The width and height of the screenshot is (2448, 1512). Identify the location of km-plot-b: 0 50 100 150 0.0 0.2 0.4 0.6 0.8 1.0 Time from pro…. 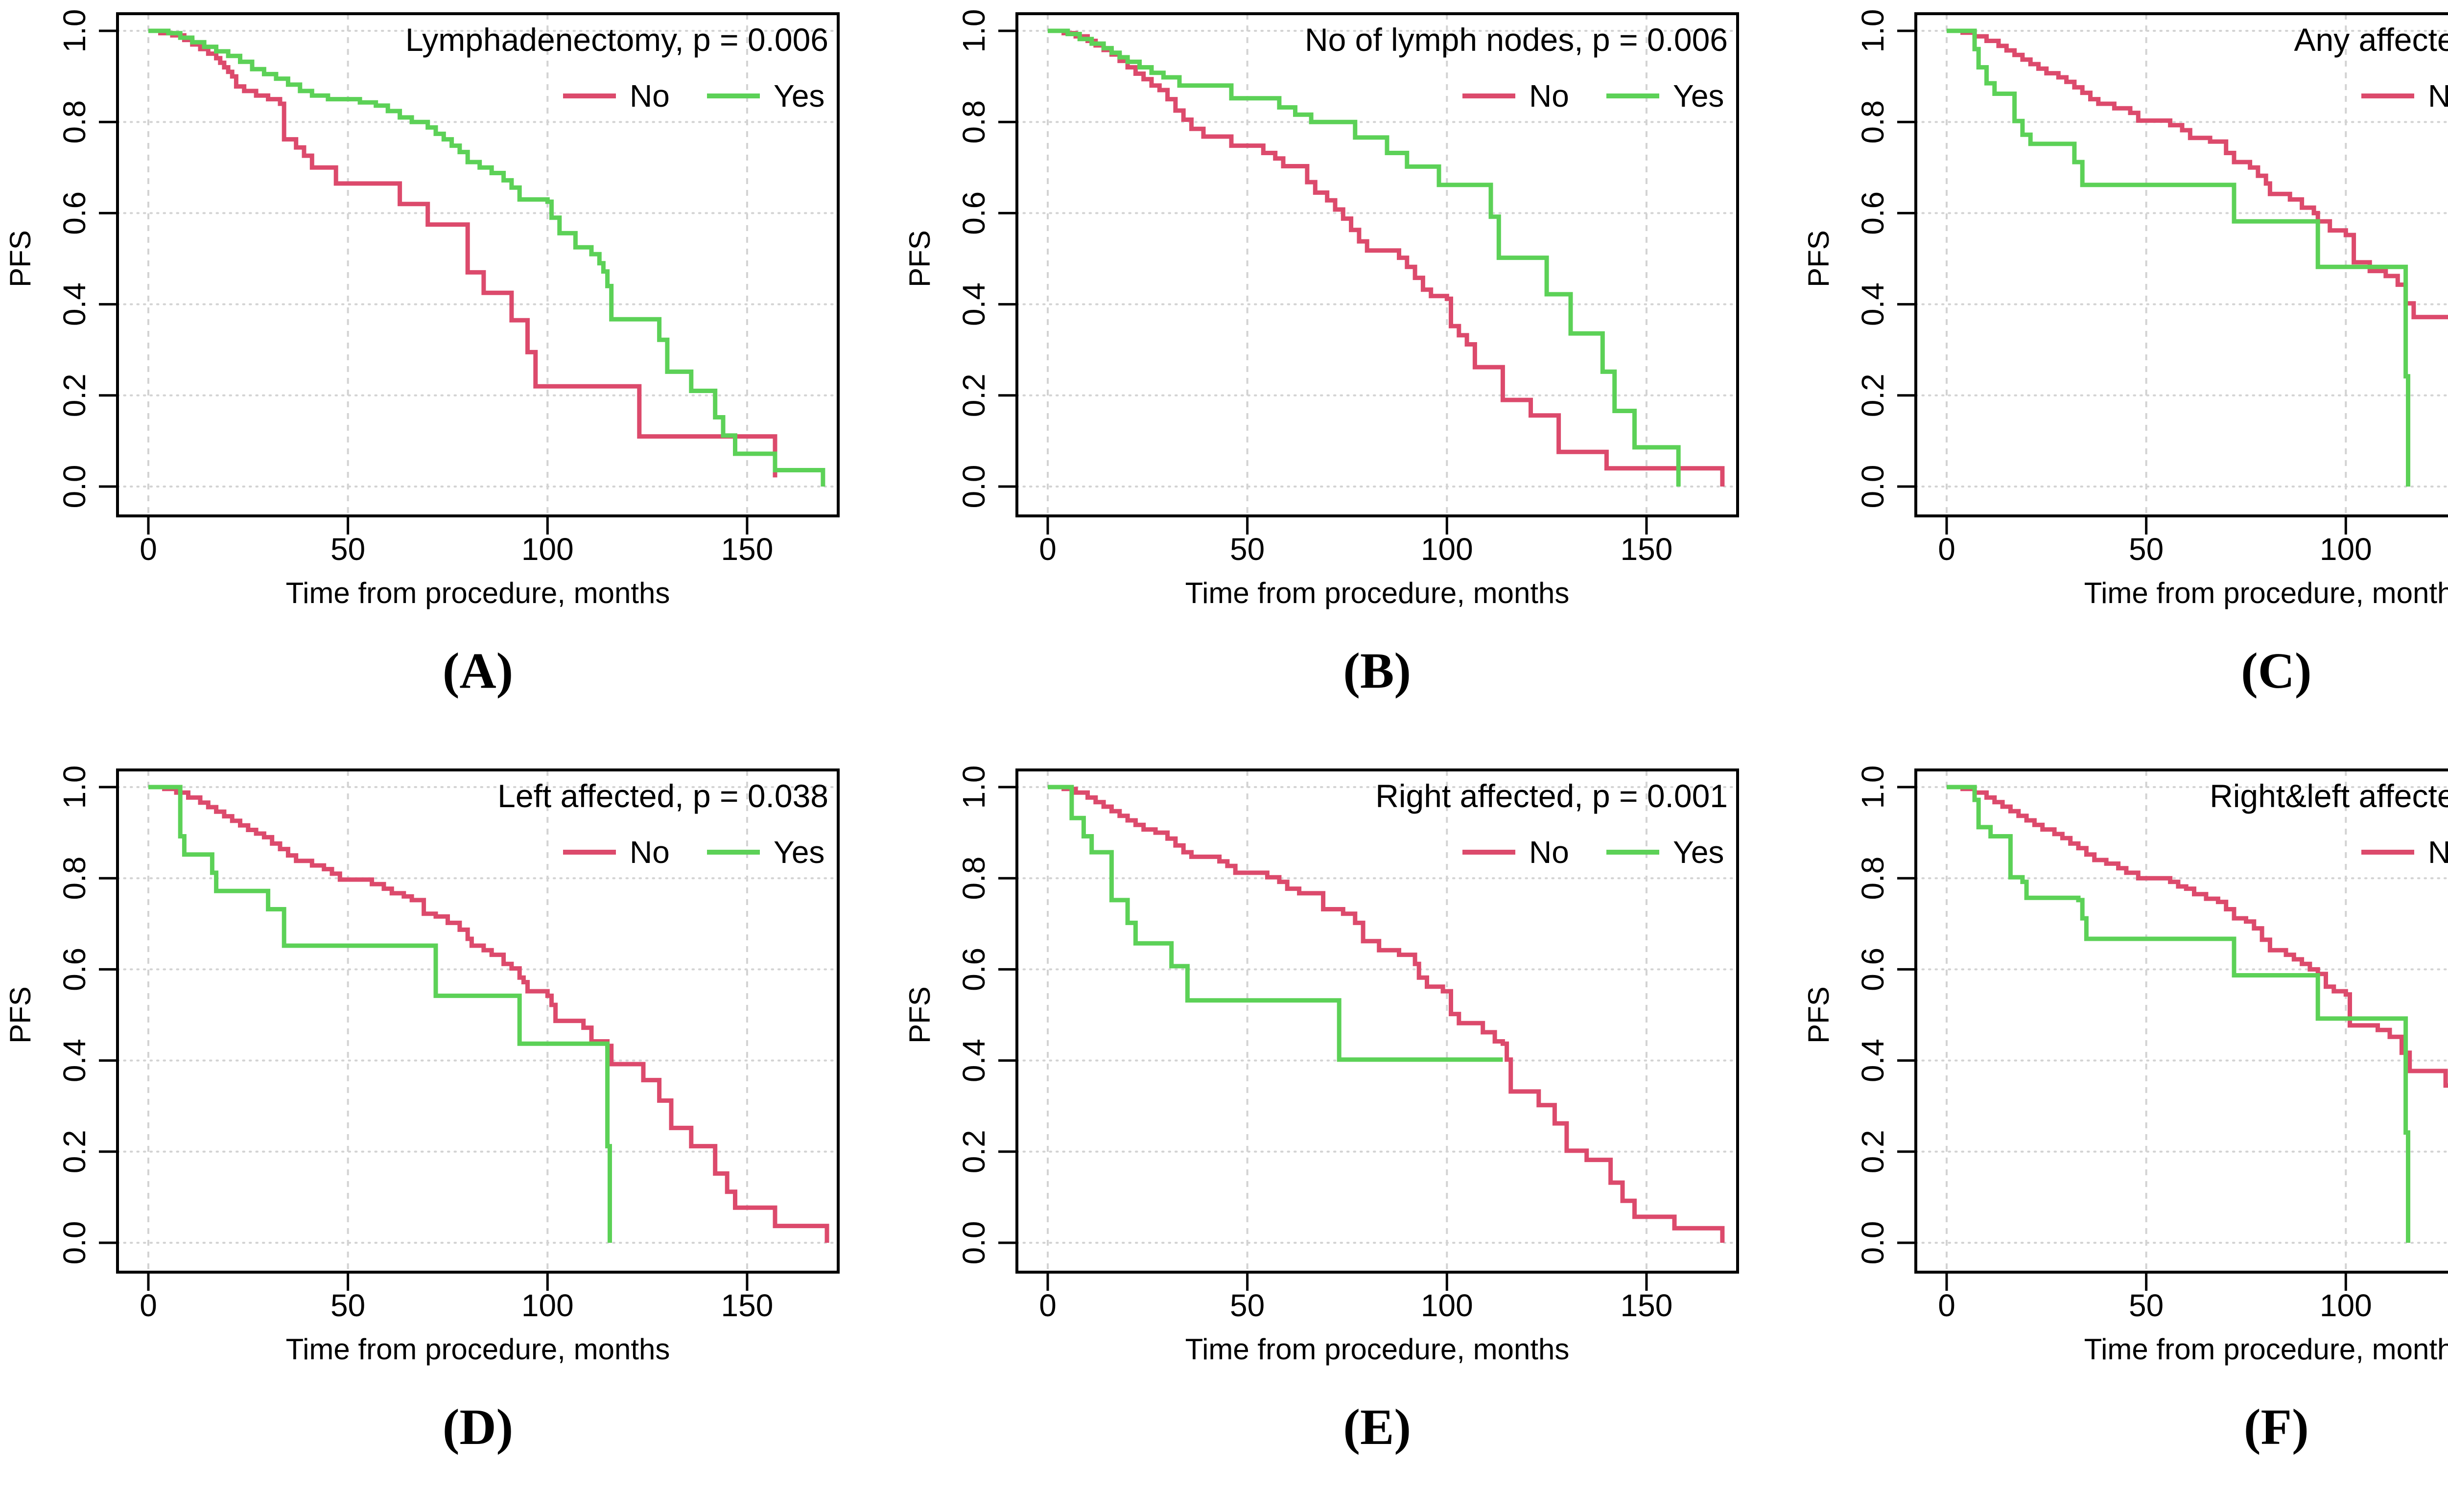
(1321, 309).